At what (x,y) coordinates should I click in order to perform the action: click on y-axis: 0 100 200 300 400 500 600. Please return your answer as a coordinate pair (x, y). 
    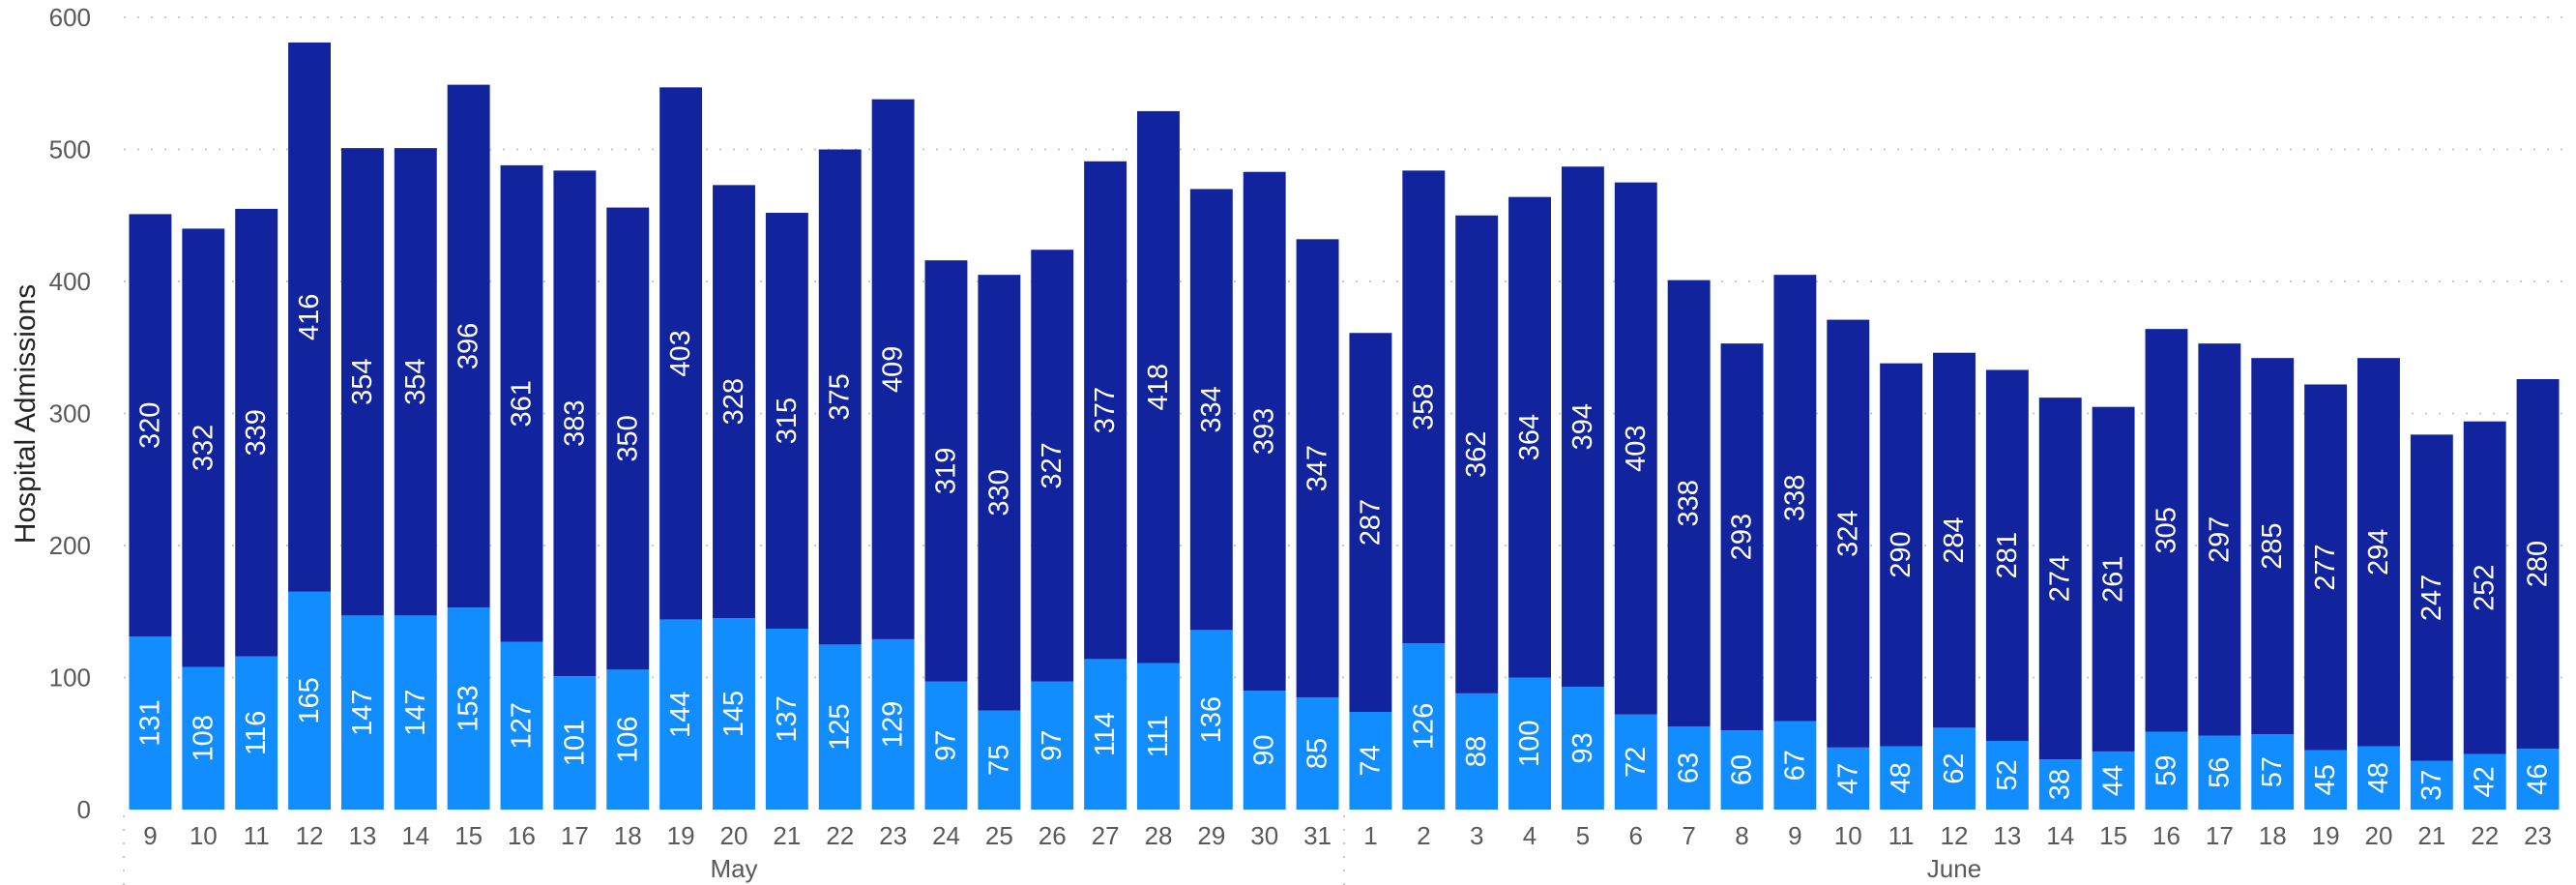
    Looking at the image, I should click on (70, 413).